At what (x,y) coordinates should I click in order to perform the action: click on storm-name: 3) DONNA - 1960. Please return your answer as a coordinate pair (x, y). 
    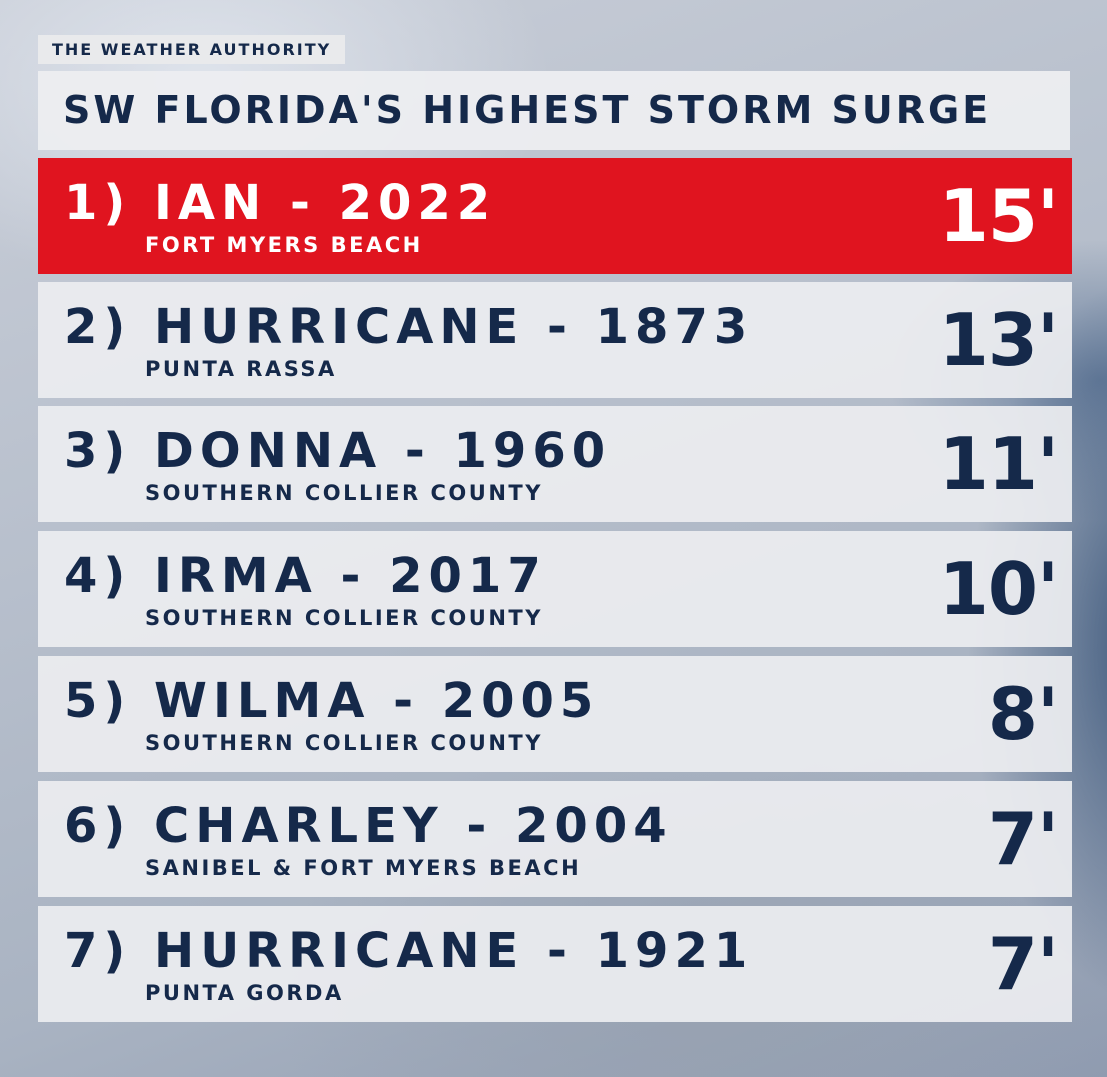
    Looking at the image, I should click on (338, 451).